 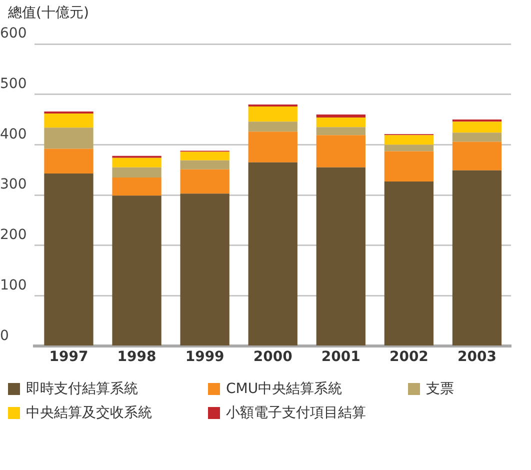 I want to click on legend-label: 中央結算及交收系統, so click(x=89, y=413).